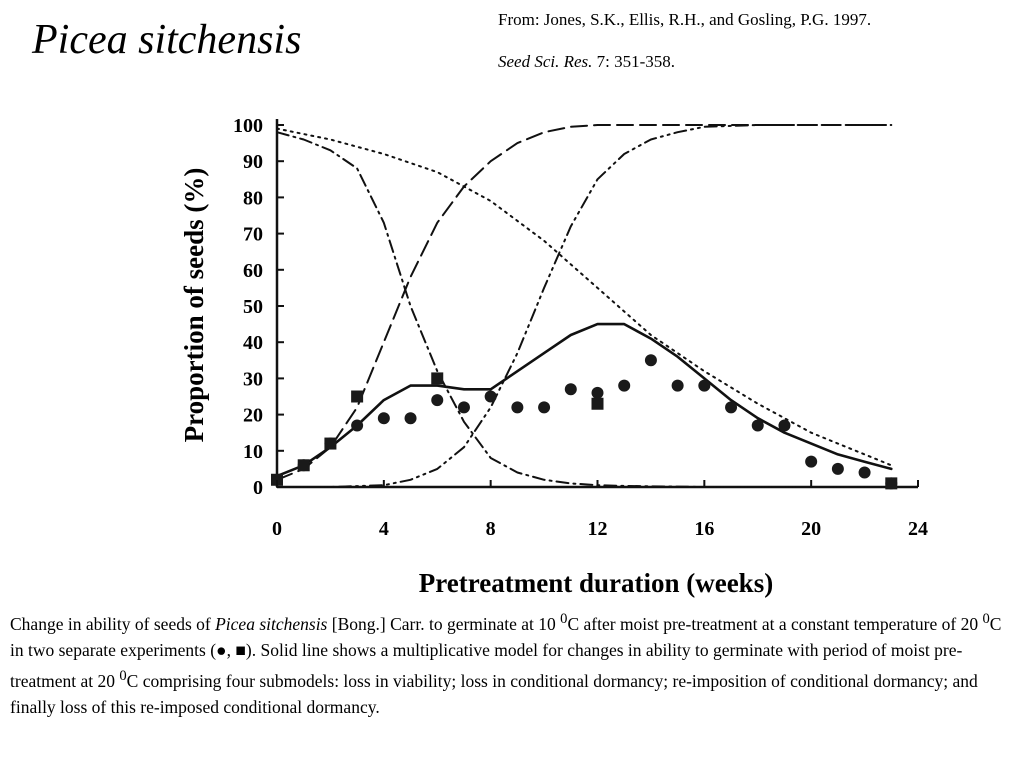 The image size is (1024, 768). Describe the element at coordinates (253, 162) in the screenshot. I see `y-tick-label: 90` at that location.